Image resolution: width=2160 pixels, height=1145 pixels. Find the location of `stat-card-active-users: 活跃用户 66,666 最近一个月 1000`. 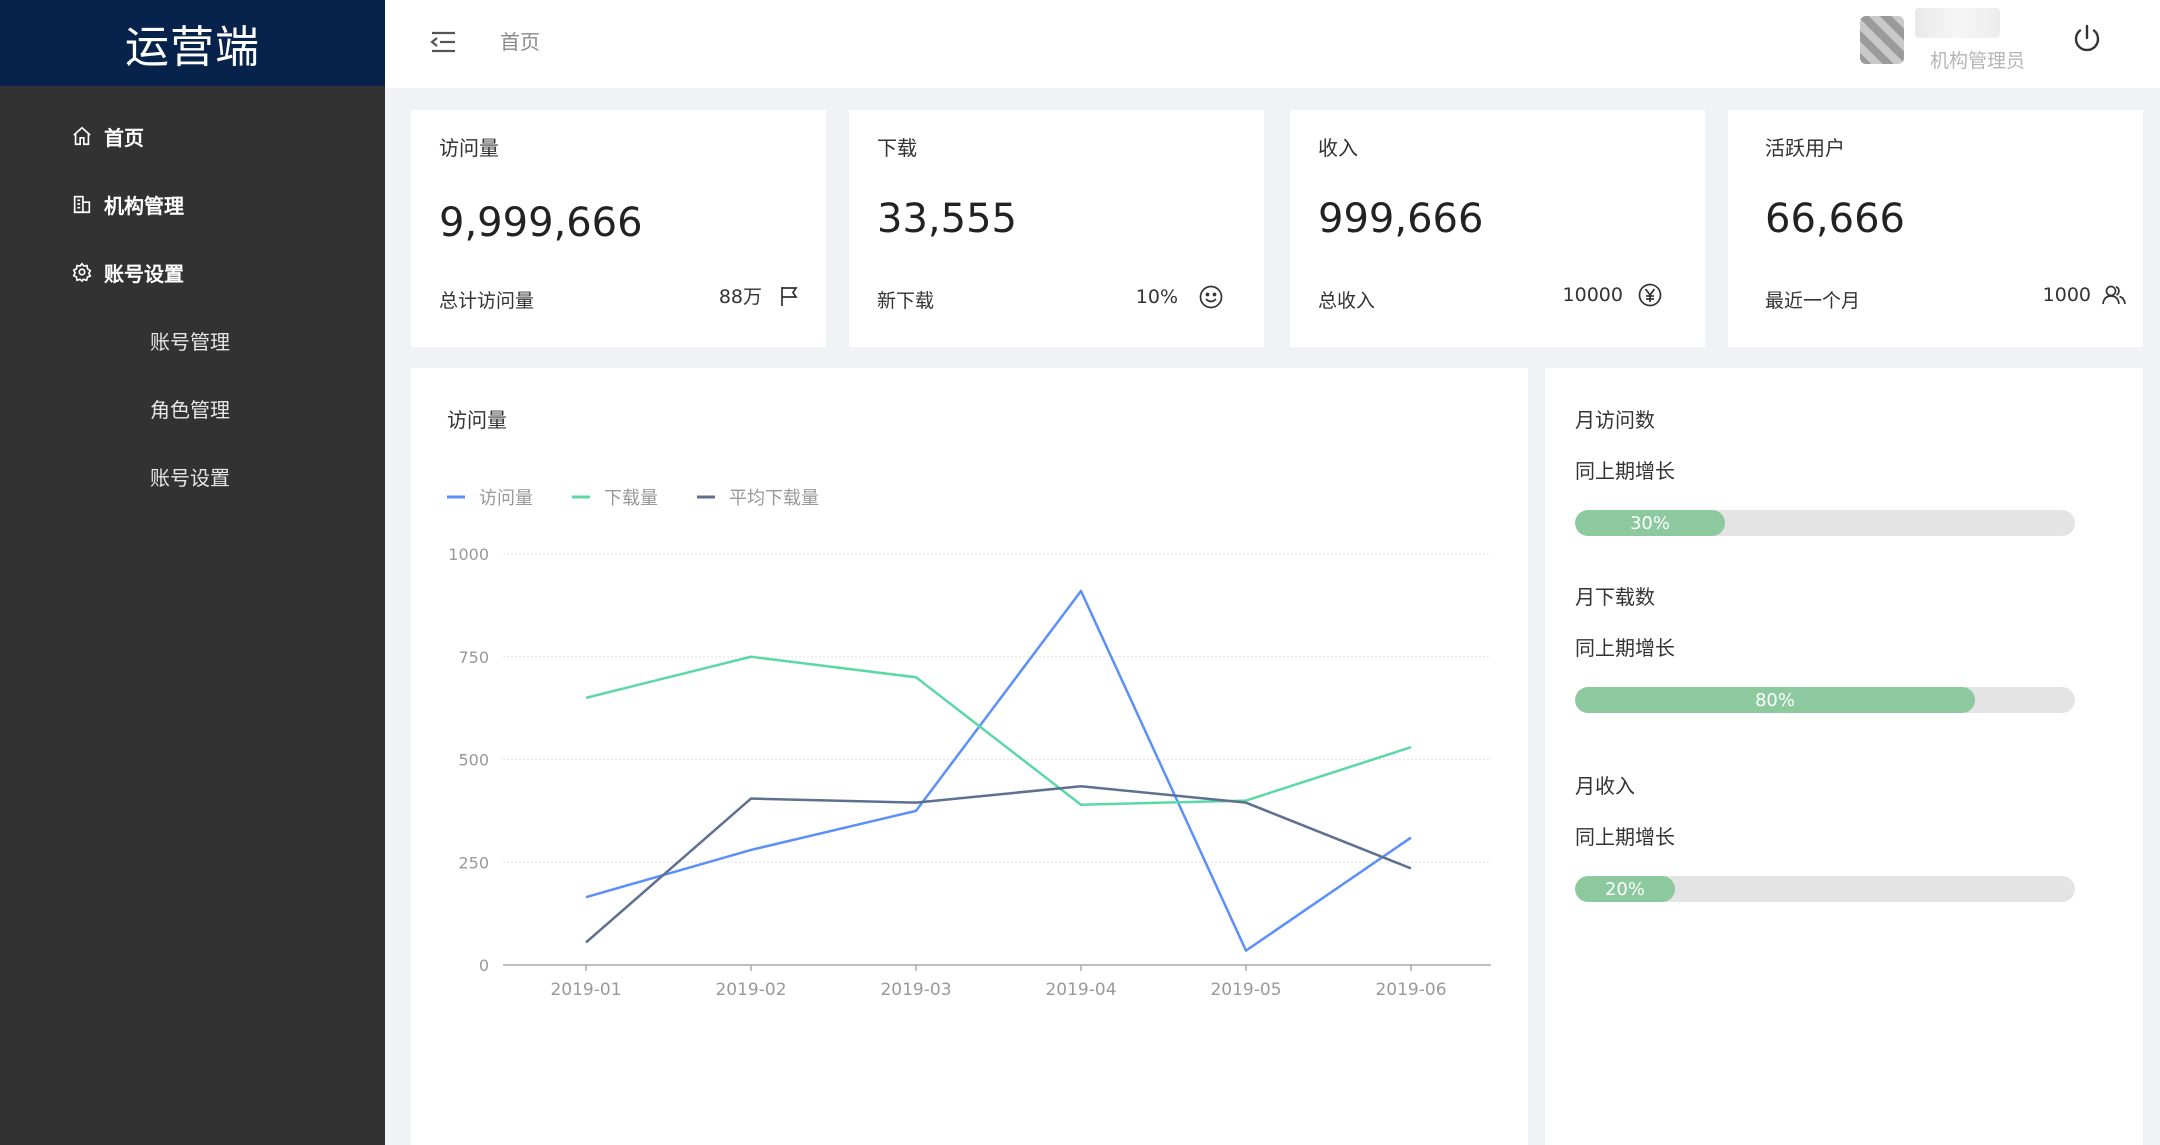

stat-card-active-users: 活跃用户 66,666 最近一个月 1000 is located at coordinates (1935, 228).